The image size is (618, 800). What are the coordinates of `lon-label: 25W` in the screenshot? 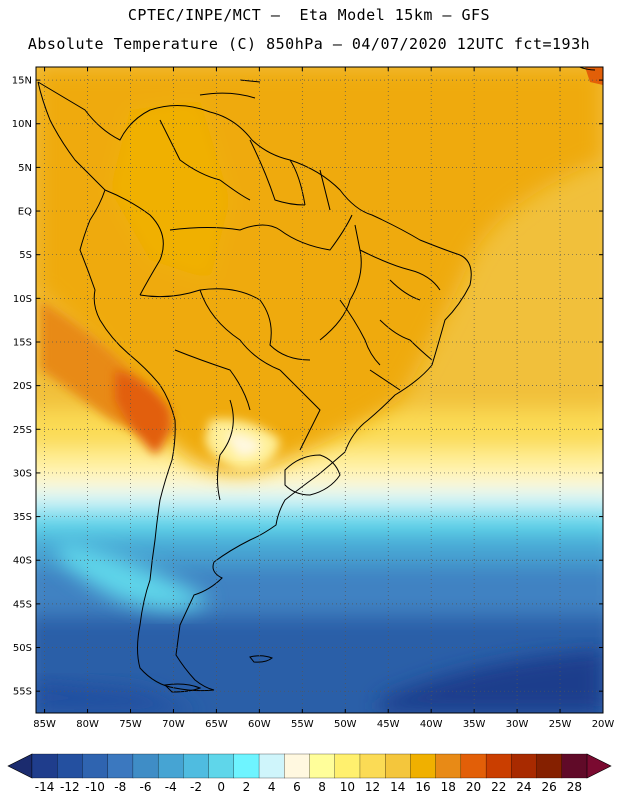 It's located at (560, 724).